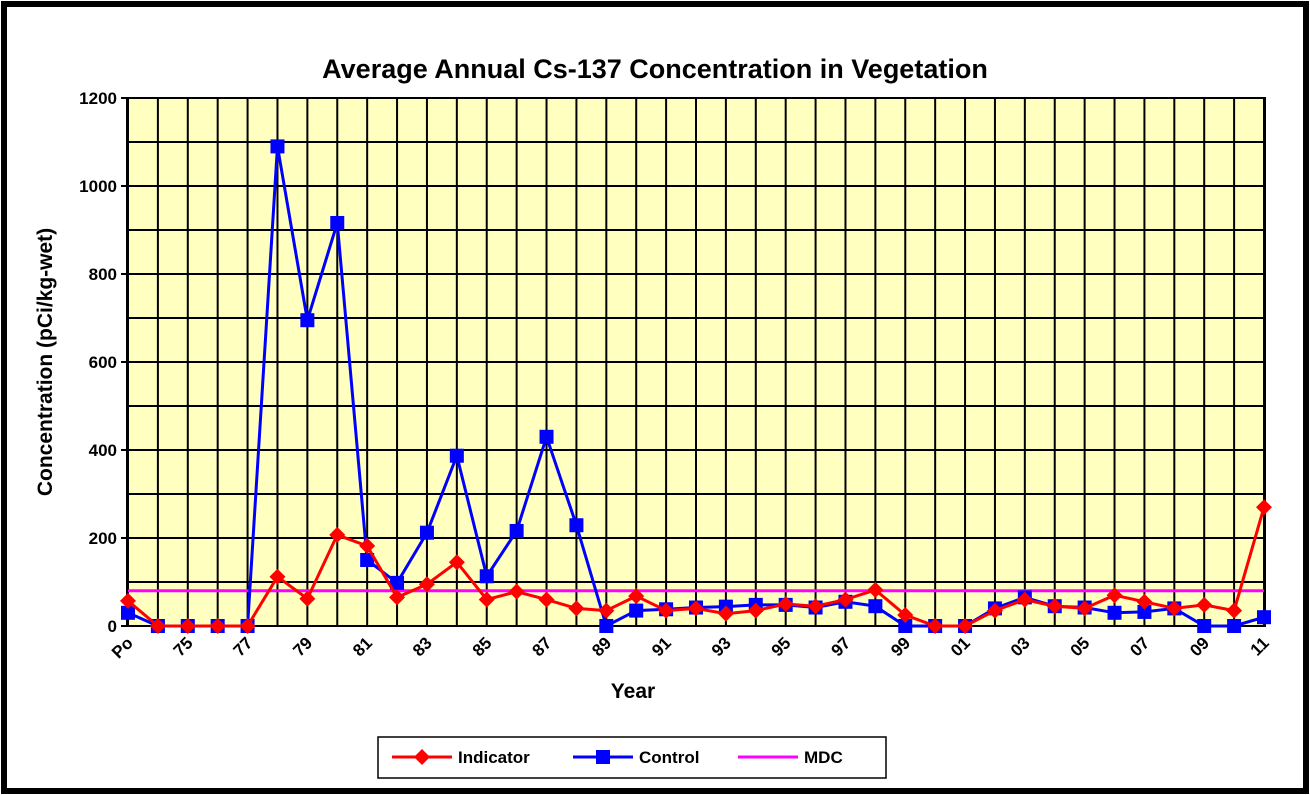 The image size is (1310, 795). I want to click on y-tick-label: 800, so click(103, 274).